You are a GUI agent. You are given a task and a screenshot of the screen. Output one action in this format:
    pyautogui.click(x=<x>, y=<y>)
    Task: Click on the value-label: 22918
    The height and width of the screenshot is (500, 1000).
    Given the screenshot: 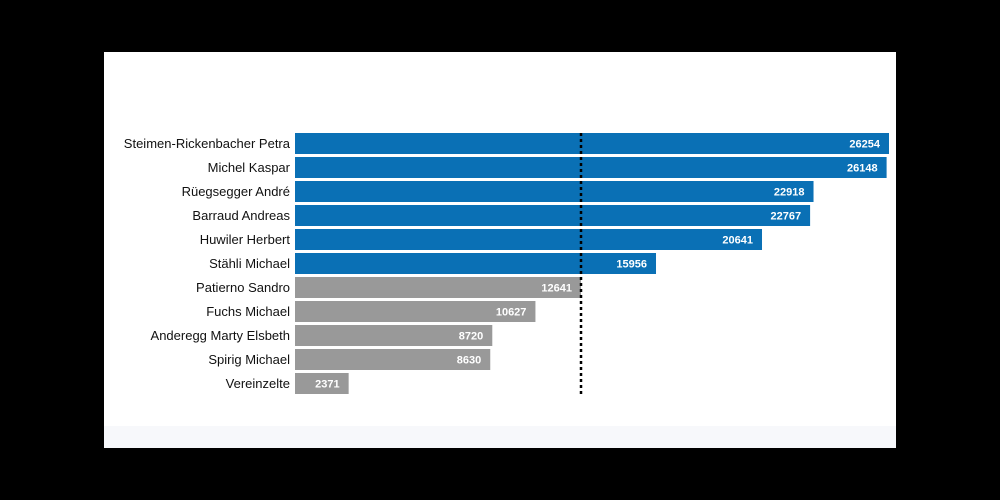 What is the action you would take?
    pyautogui.click(x=789, y=193)
    